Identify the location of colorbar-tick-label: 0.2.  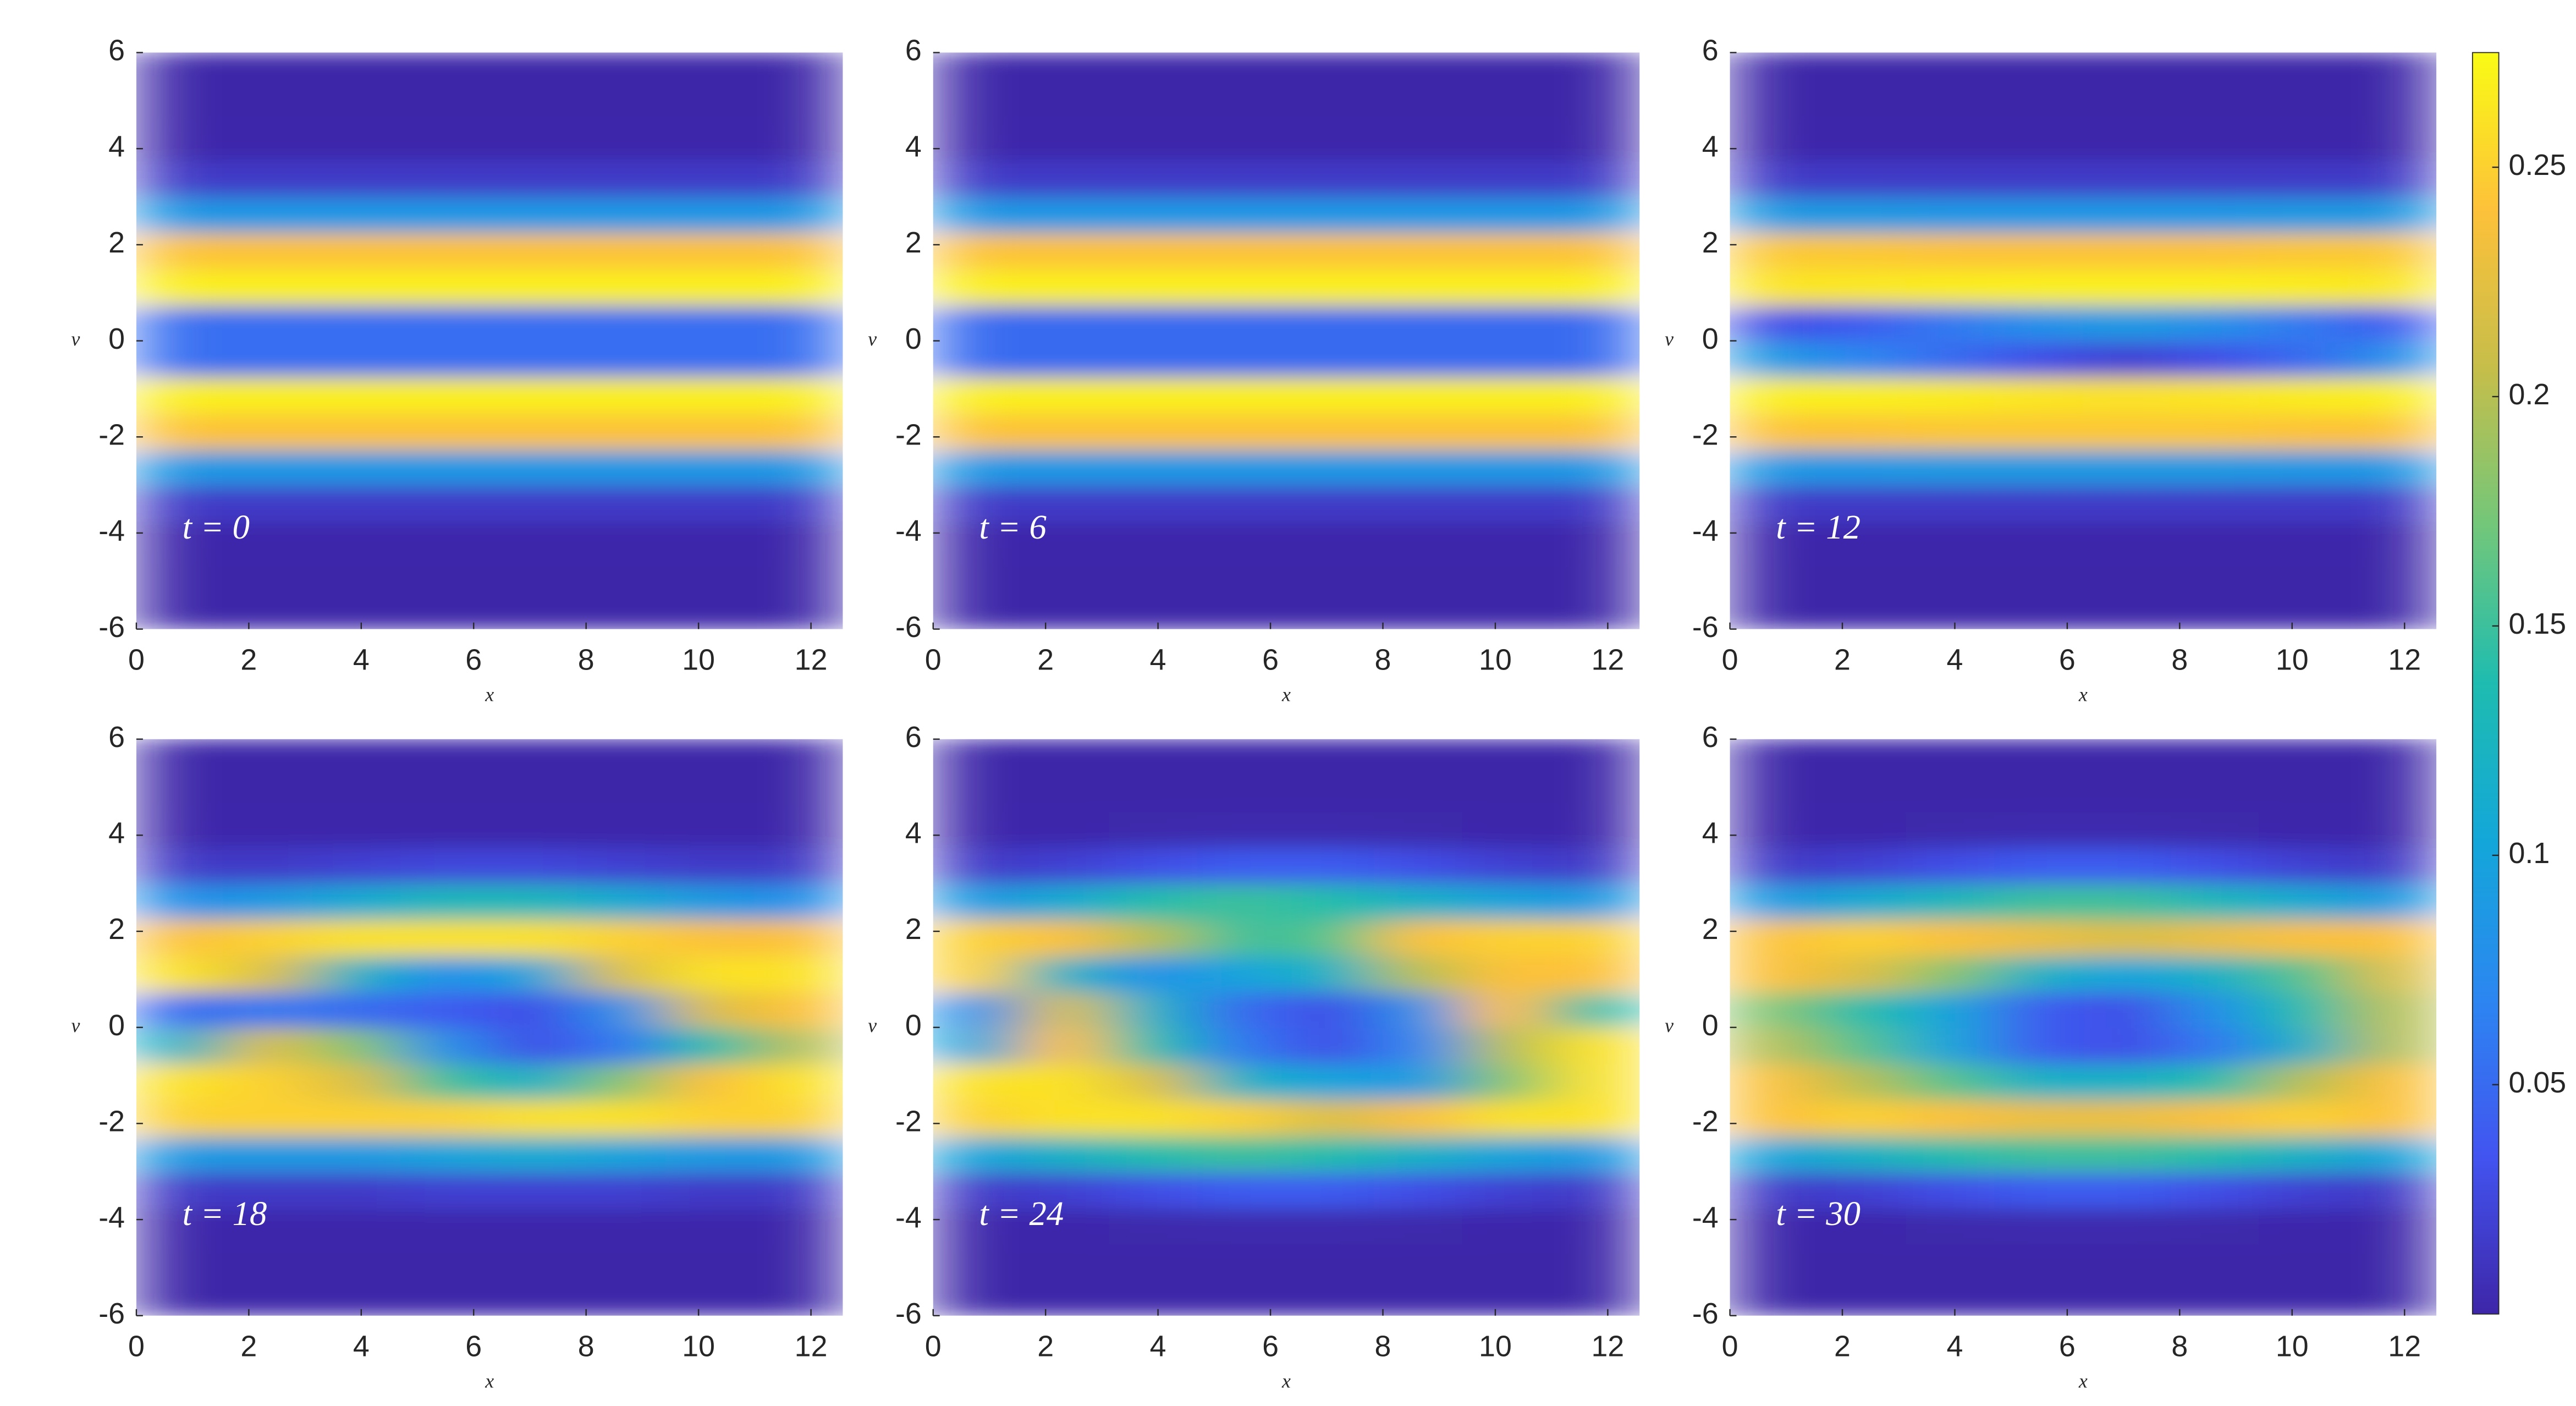
(2529, 394).